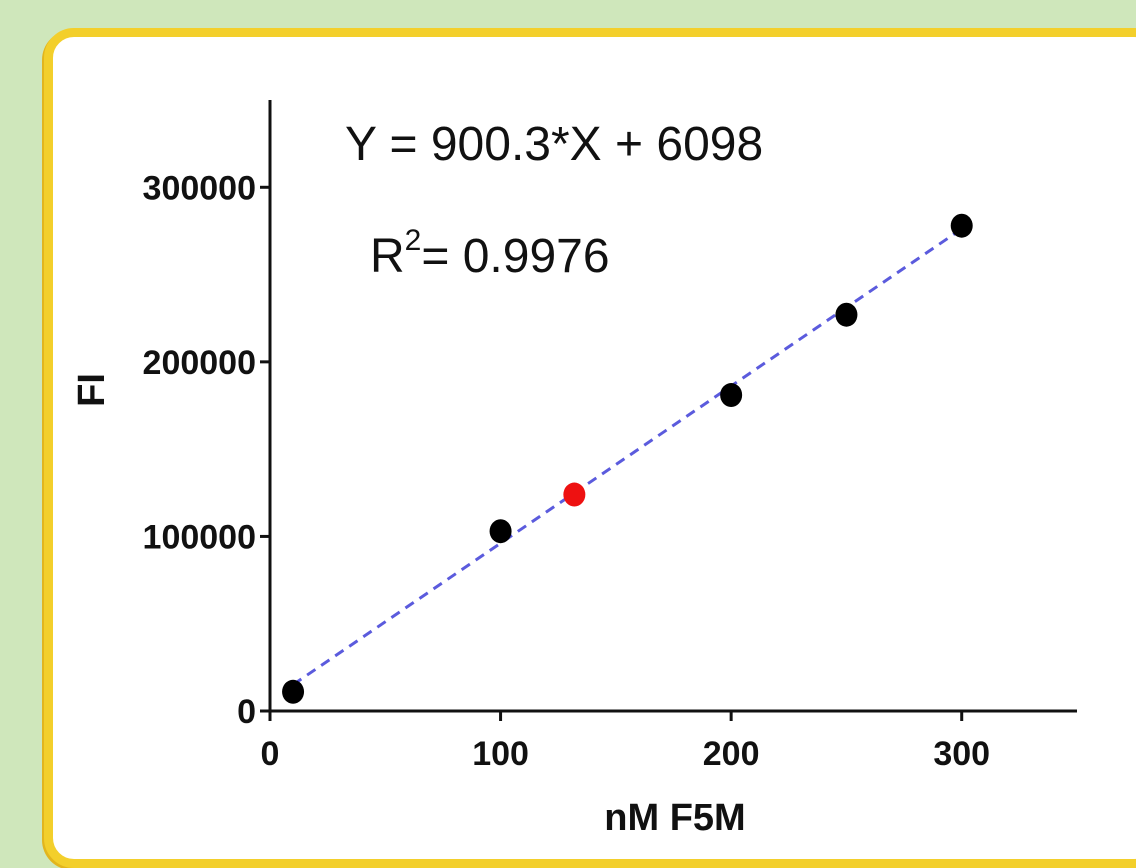 The height and width of the screenshot is (868, 1136). I want to click on r-squared-label: R, so click(387, 256).